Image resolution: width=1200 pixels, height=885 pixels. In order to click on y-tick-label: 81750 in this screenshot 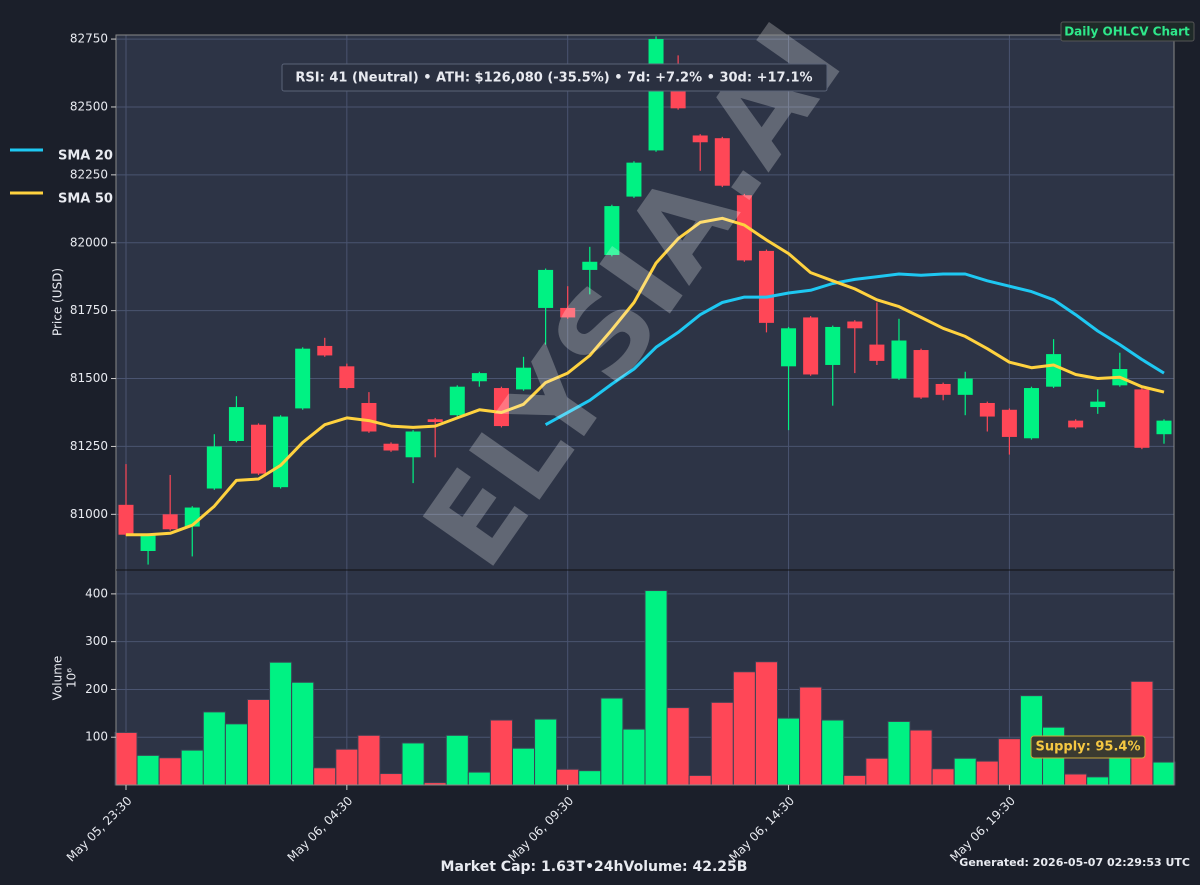, I will do `click(89, 310)`.